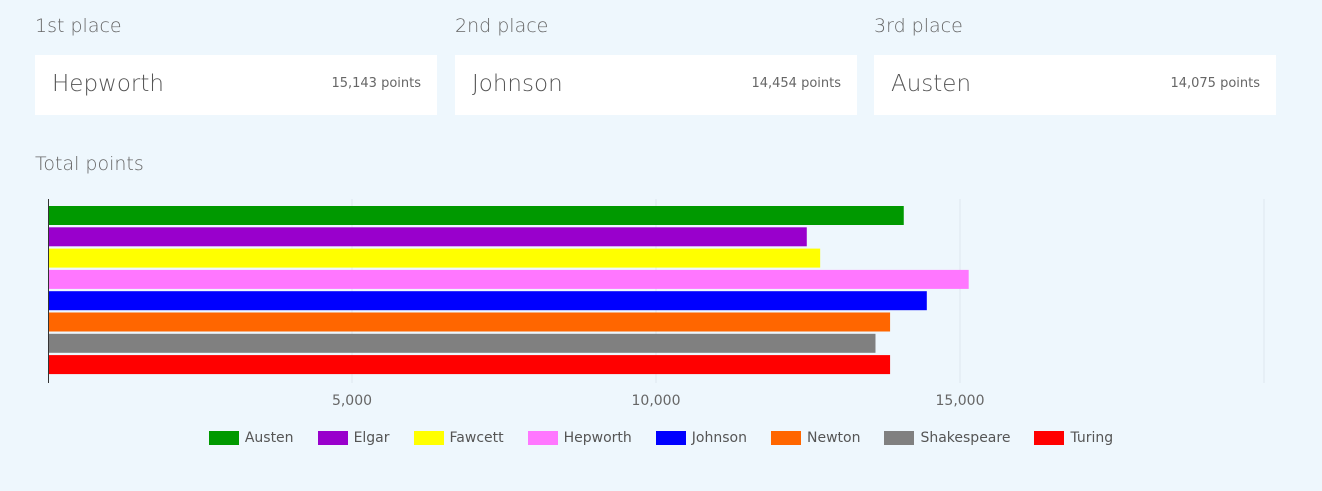 Image resolution: width=1322 pixels, height=491 pixels. Describe the element at coordinates (719, 438) in the screenshot. I see `legend-label: Johnson` at that location.